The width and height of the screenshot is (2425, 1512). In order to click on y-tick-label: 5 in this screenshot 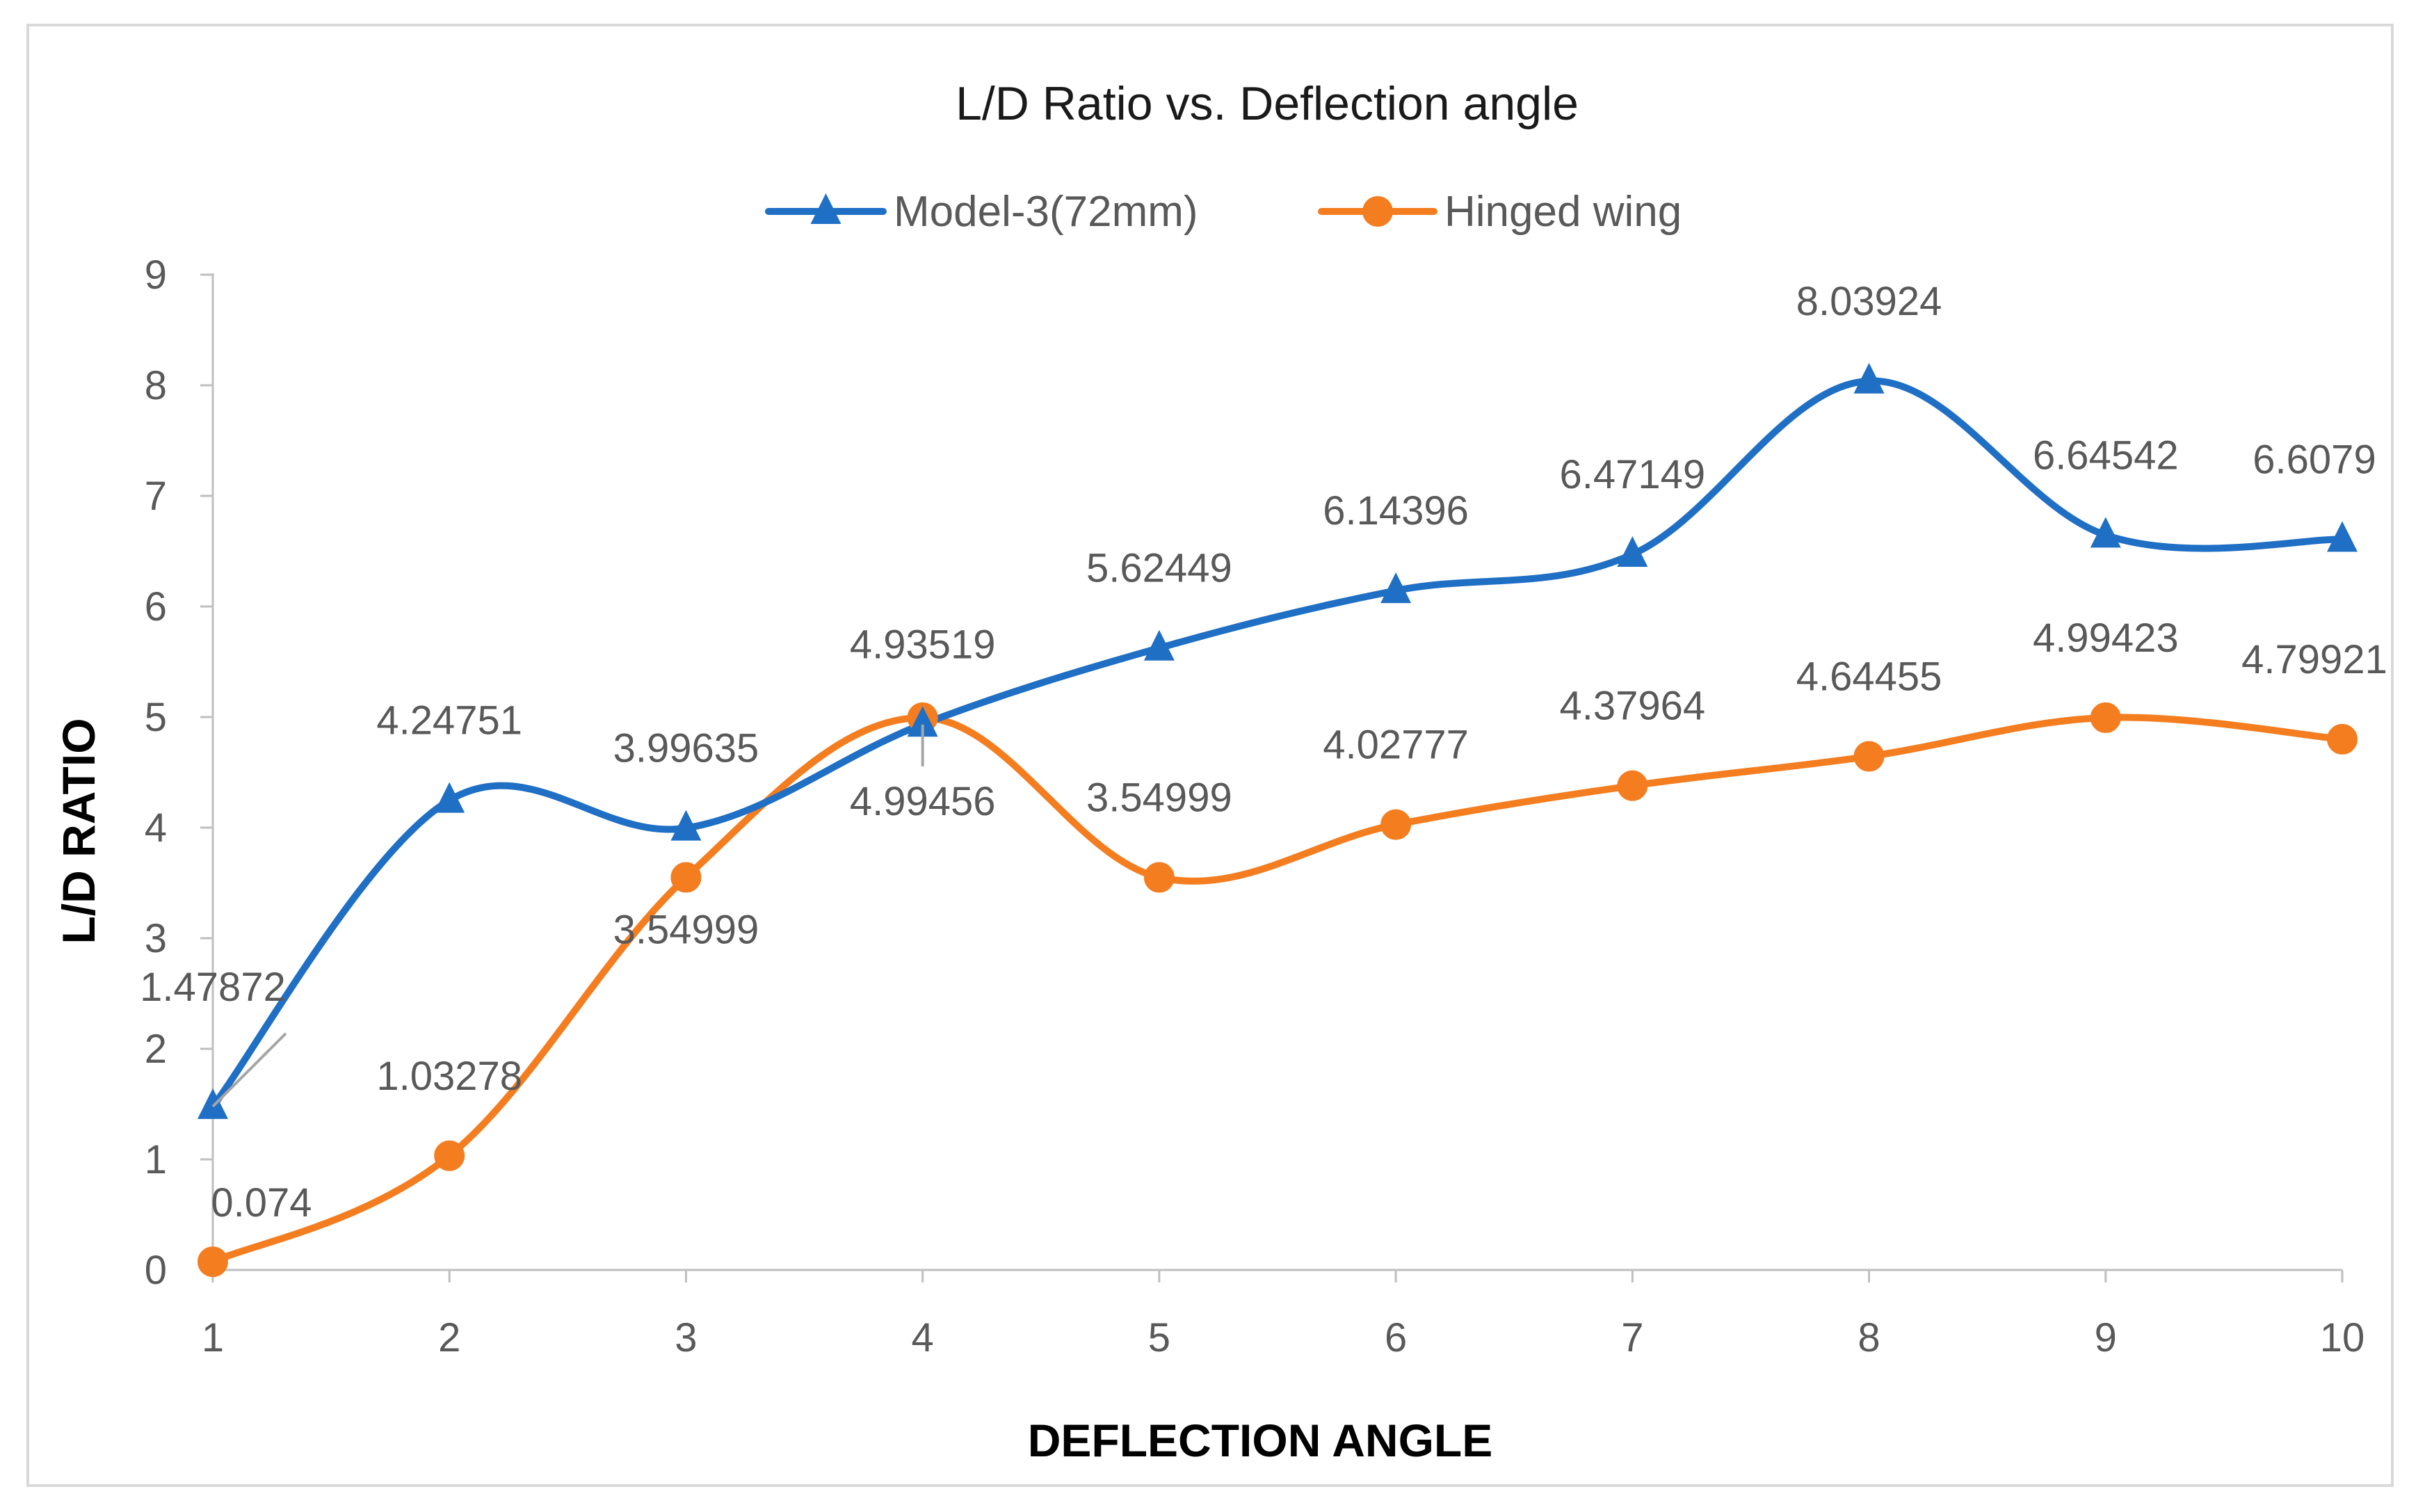, I will do `click(156, 717)`.